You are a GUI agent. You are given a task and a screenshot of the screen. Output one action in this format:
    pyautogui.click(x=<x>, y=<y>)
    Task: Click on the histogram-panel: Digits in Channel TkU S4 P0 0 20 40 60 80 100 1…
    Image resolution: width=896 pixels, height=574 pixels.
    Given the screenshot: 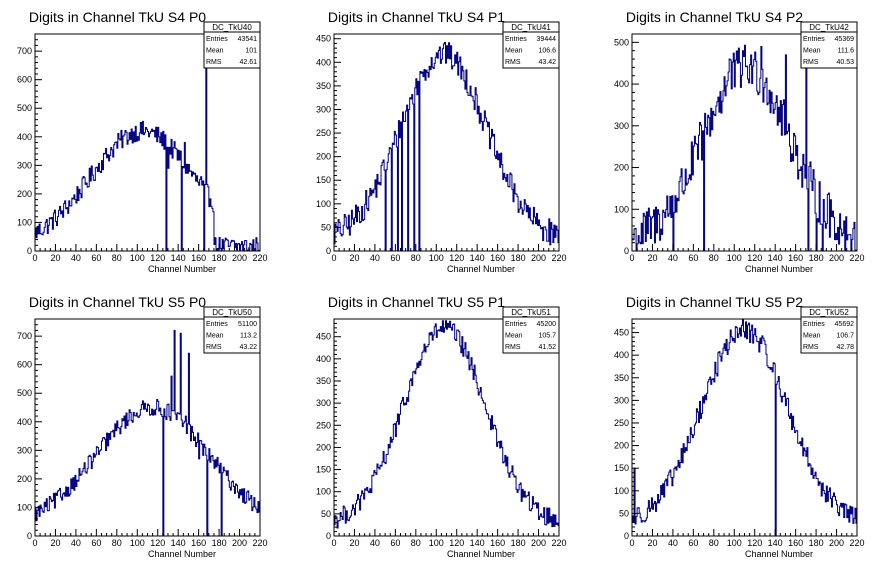 What is the action you would take?
    pyautogui.click(x=142, y=141)
    